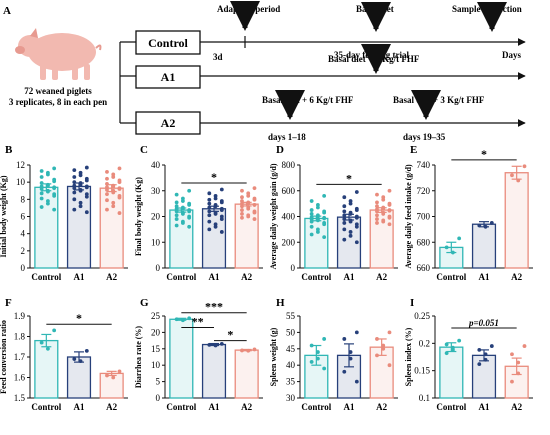  What do you see at coordinates (20, 357) in the screenshot?
I see `y-tick-label: 1.7` at bounding box center [20, 357].